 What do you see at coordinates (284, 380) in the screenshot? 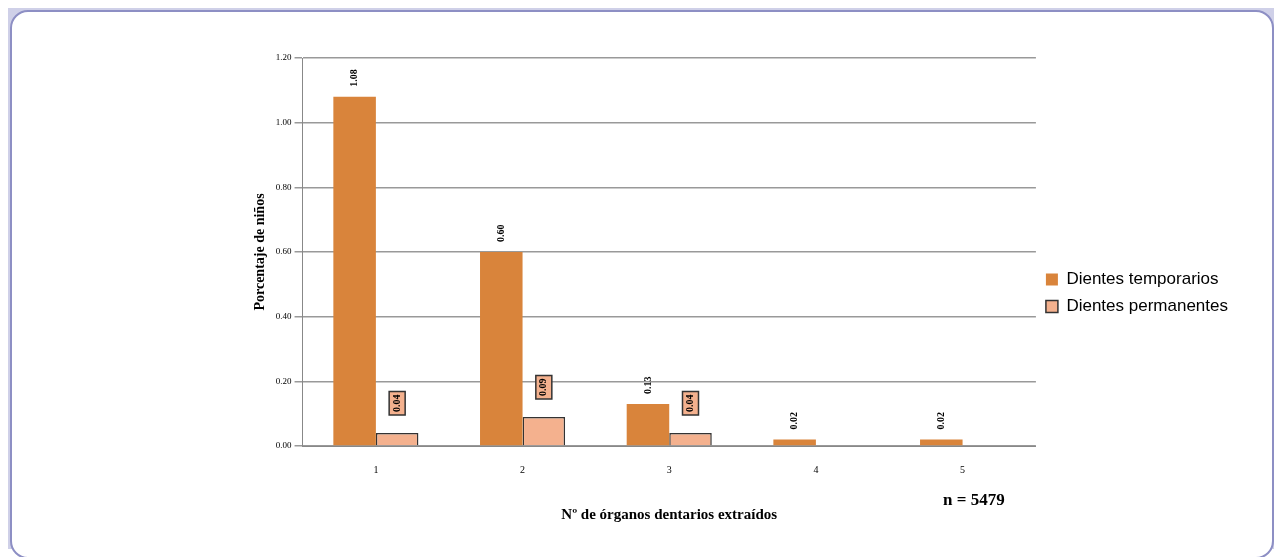
I see `y-tick-label: 0.20` at bounding box center [284, 380].